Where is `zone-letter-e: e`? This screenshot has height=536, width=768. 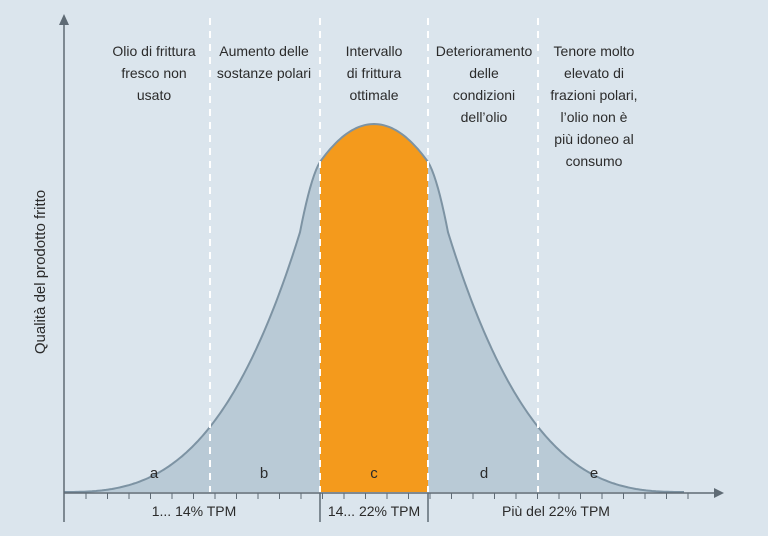 zone-letter-e: e is located at coordinates (594, 473).